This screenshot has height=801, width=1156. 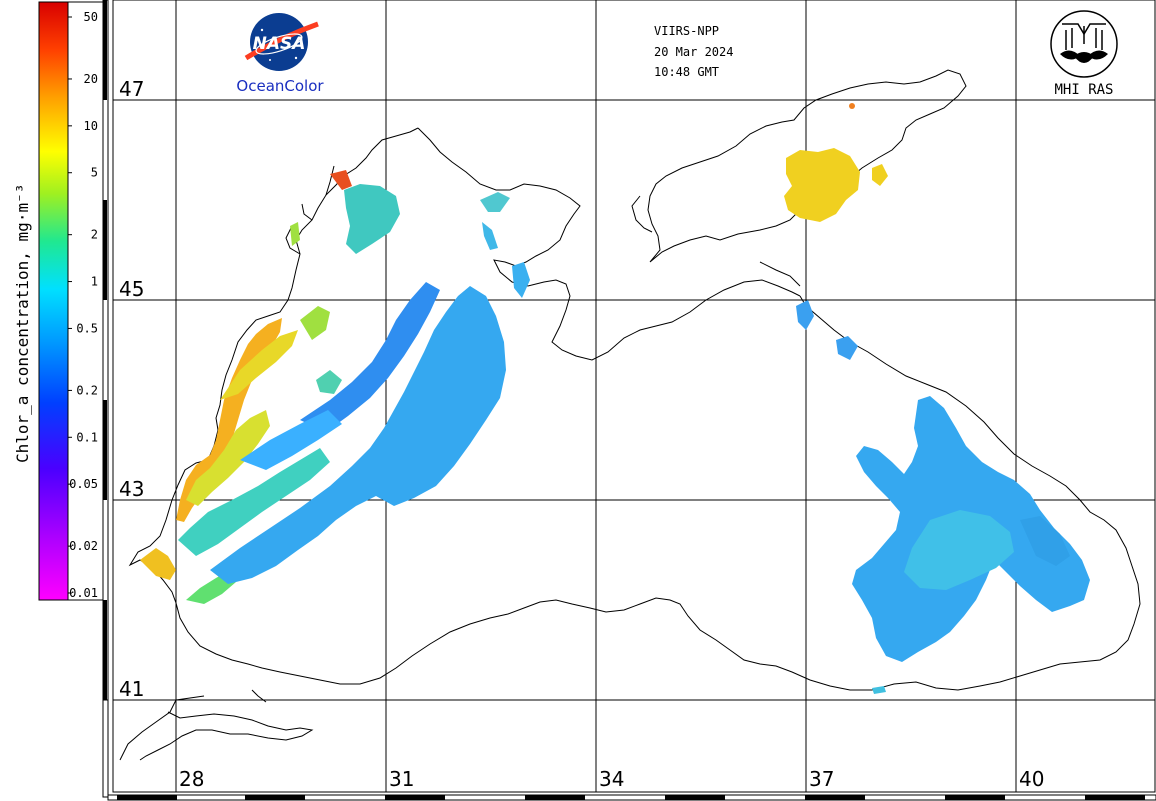 What do you see at coordinates (191, 779) in the screenshot?
I see `lon-label-28: 28` at bounding box center [191, 779].